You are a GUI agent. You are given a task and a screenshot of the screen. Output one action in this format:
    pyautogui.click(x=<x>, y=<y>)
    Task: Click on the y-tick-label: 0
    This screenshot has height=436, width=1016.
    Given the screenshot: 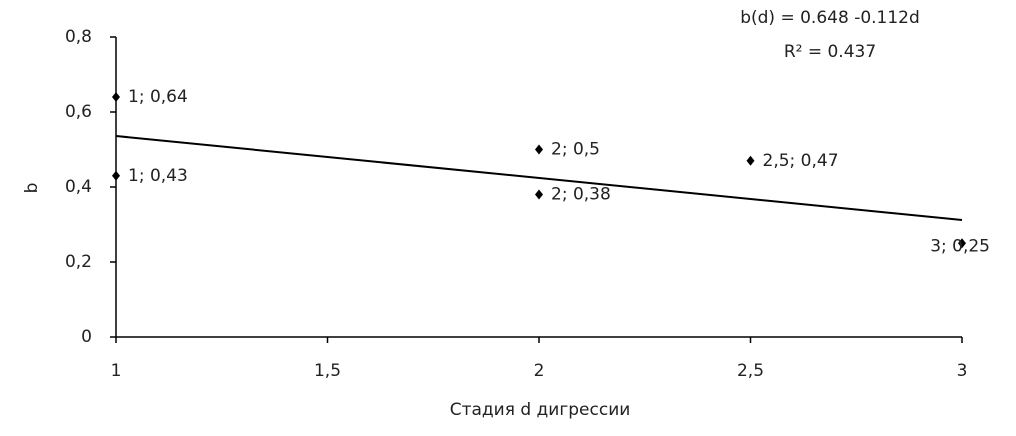 What is the action you would take?
    pyautogui.click(x=86, y=337)
    